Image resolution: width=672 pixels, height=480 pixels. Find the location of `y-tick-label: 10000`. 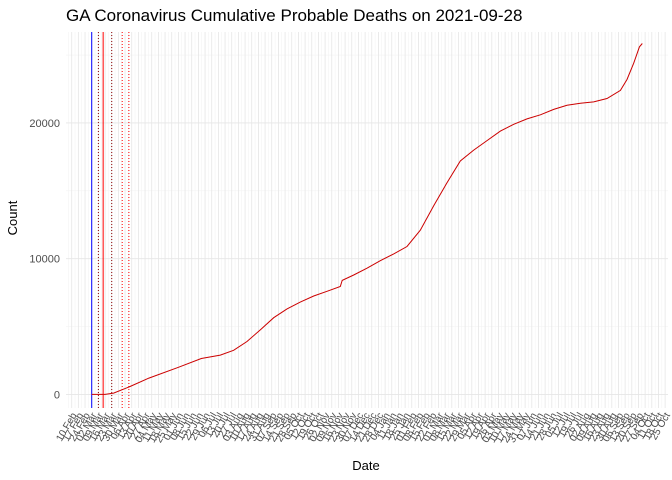

y-tick-label: 10000 is located at coordinates (44, 260).